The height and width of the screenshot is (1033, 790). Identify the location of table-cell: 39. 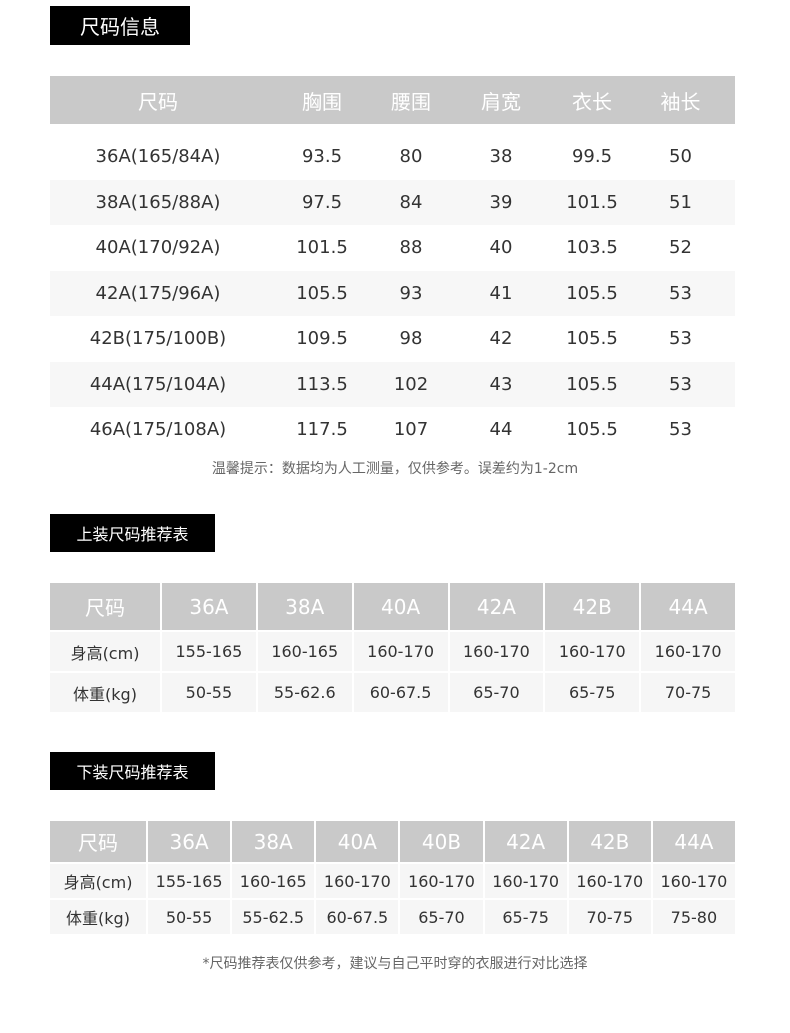
(501, 202).